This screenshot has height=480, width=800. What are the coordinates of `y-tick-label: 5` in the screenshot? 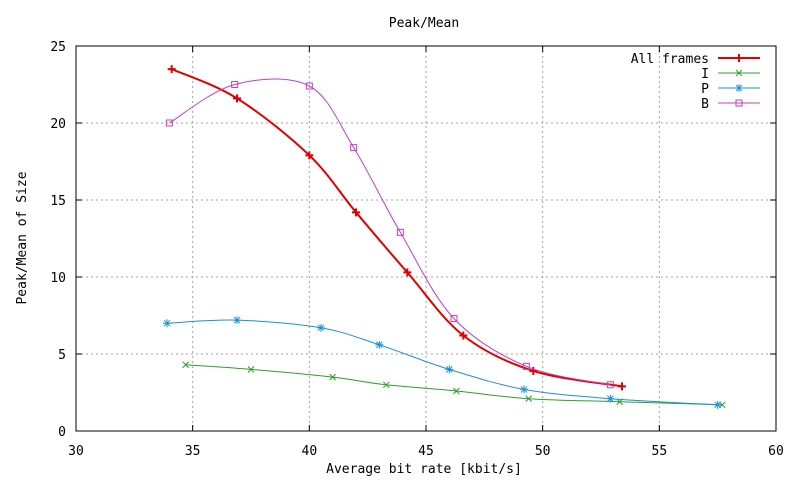 It's located at (62, 355).